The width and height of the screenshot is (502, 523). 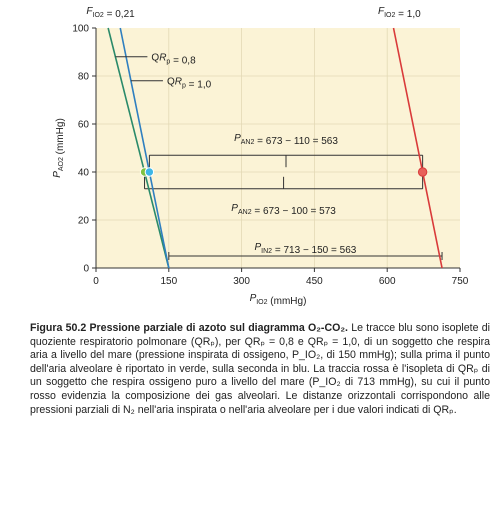 What do you see at coordinates (286, 152) in the screenshot?
I see `annotation-1: PAN2 = 673 − 110 = 563` at bounding box center [286, 152].